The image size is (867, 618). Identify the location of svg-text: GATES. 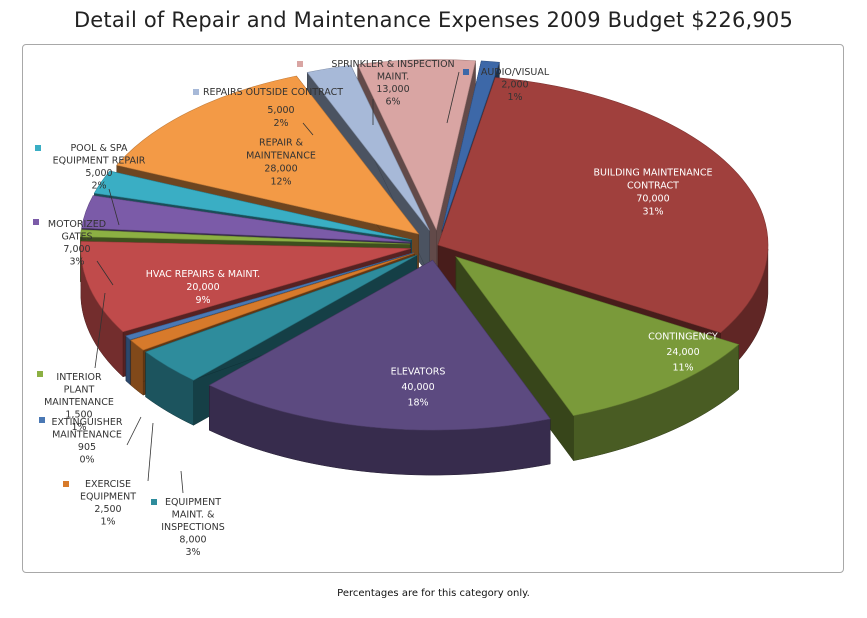
(77, 237).